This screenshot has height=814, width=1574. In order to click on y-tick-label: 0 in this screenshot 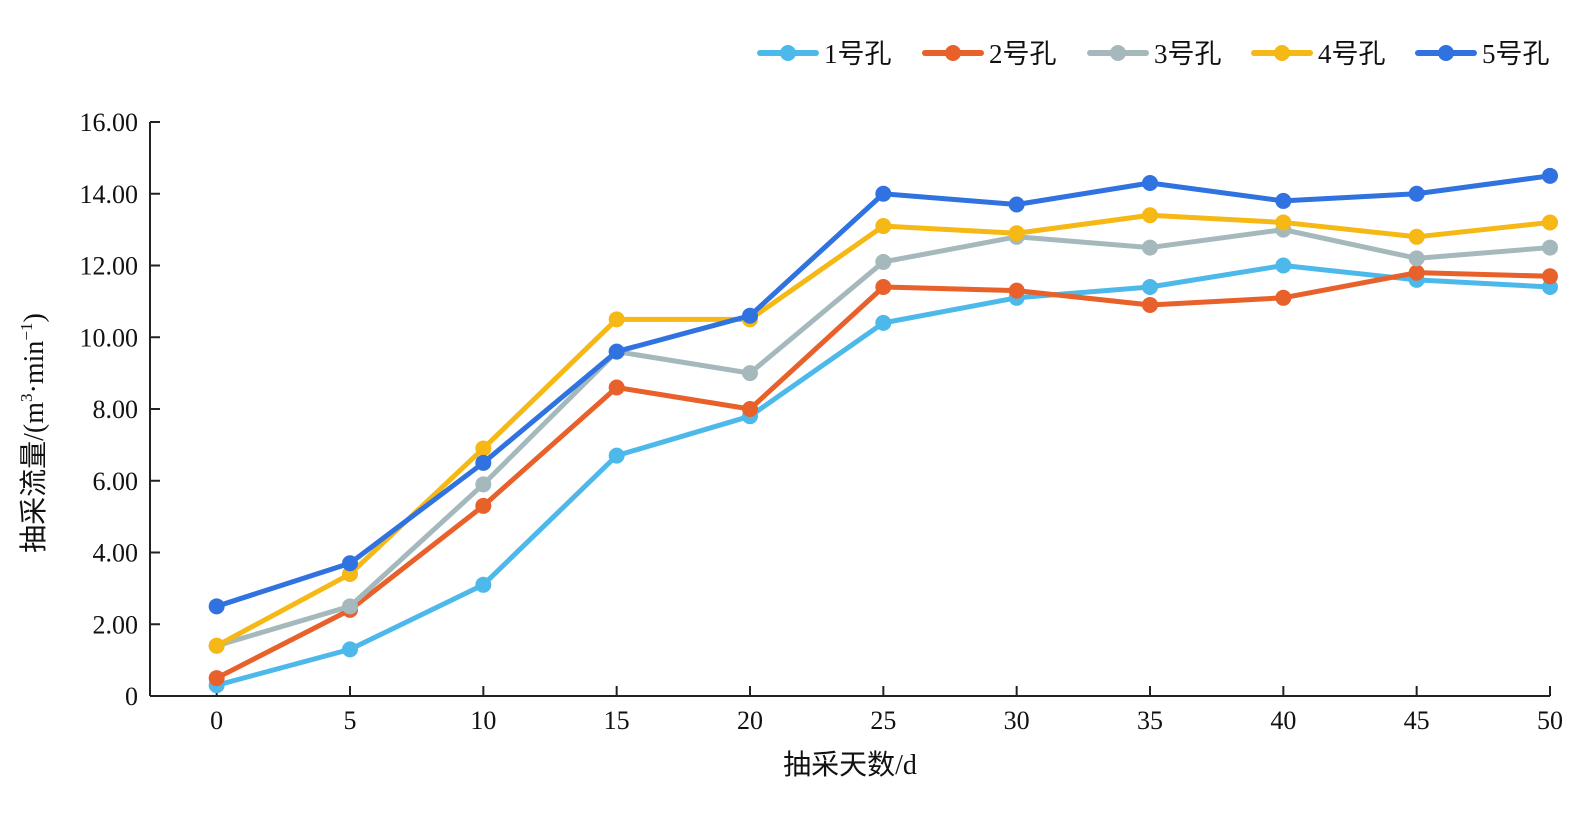, I will do `click(131, 696)`.